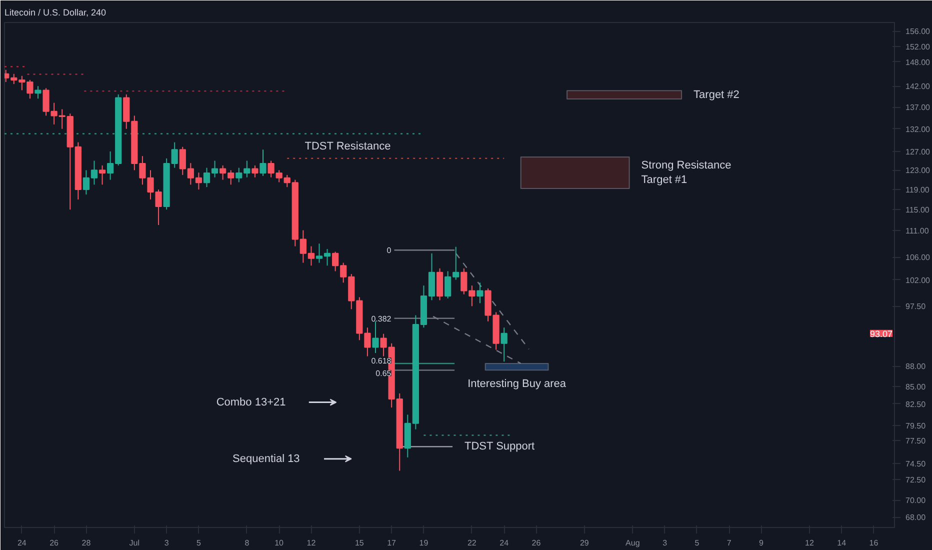  What do you see at coordinates (347, 146) in the screenshot?
I see `series-label: TDST Resistance` at bounding box center [347, 146].